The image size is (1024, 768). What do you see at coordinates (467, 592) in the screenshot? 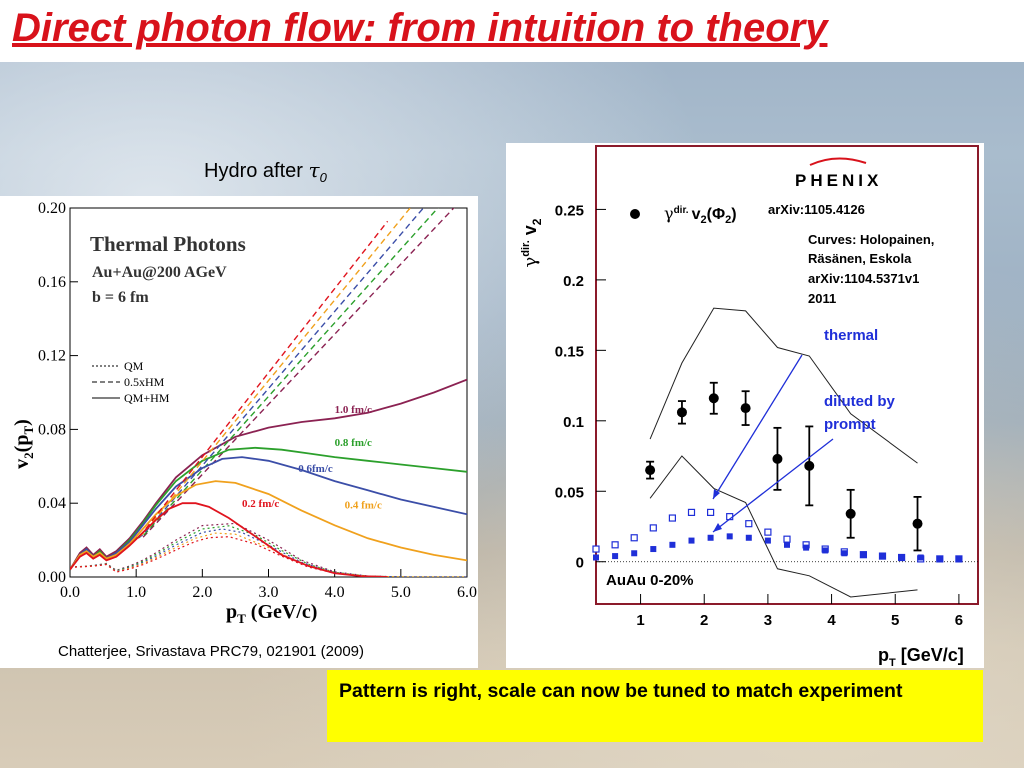
I see `x-tick-label: 6.0` at bounding box center [467, 592].